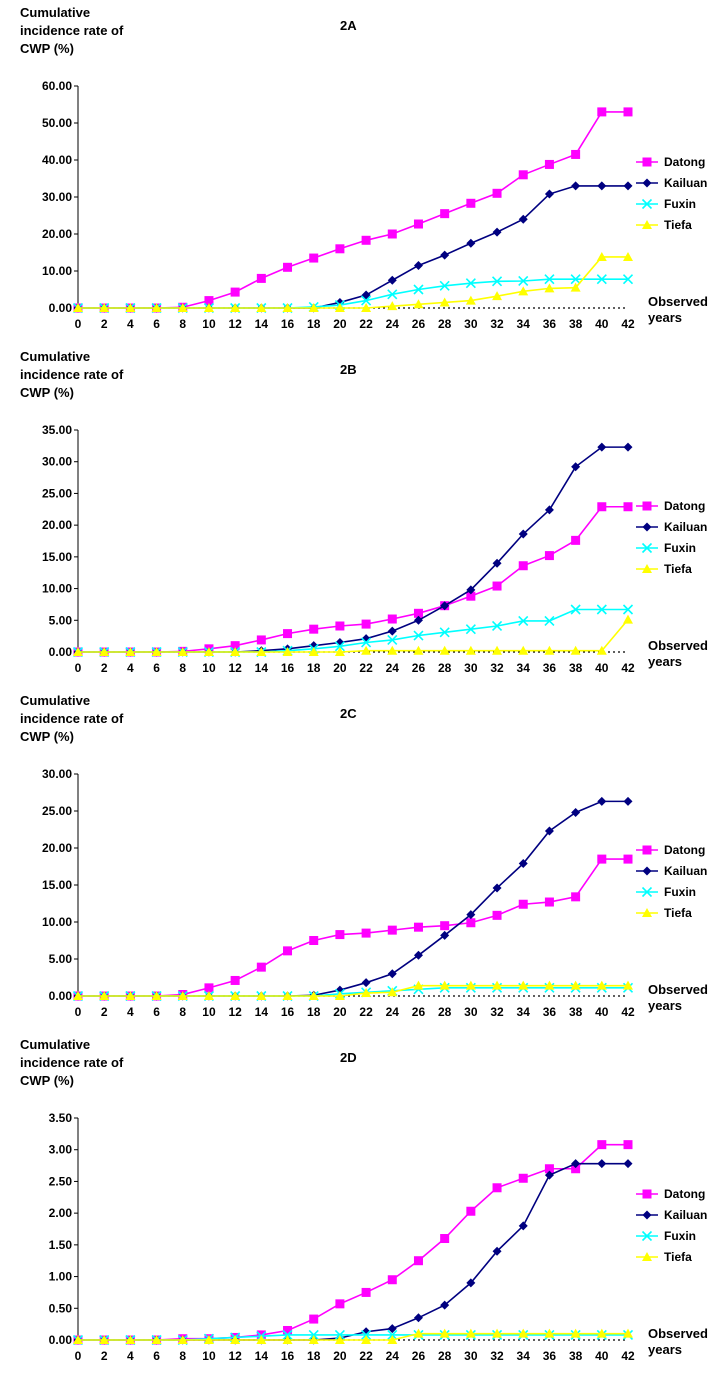 The image size is (724, 1376). Describe the element at coordinates (57, 557) in the screenshot. I see `y-tick-label: 15.00` at that location.